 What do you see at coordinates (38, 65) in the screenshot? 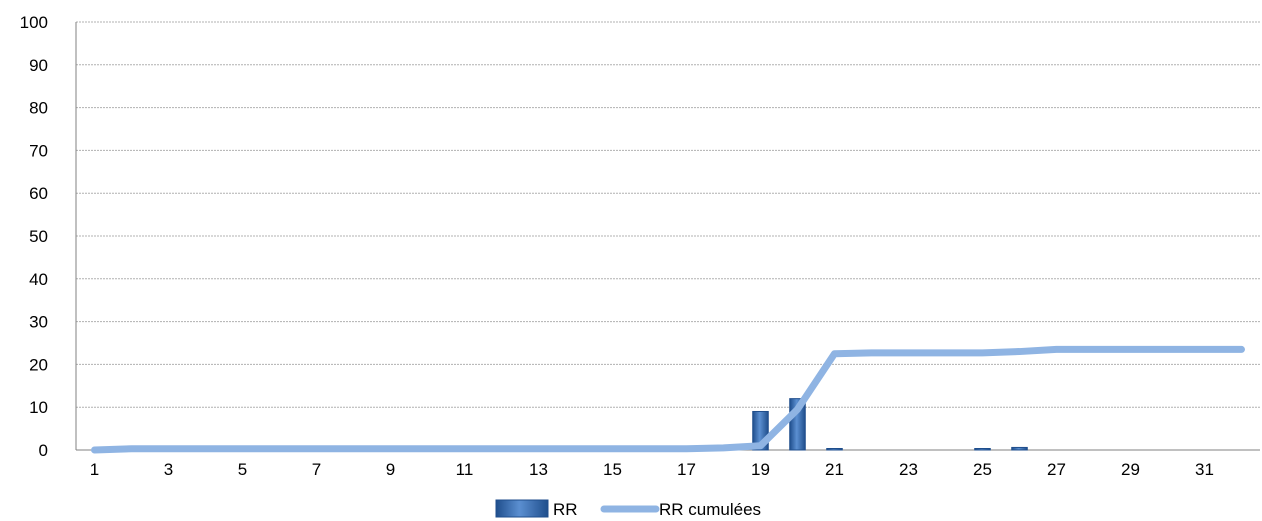
I see `y-tick-label: 90` at bounding box center [38, 65].